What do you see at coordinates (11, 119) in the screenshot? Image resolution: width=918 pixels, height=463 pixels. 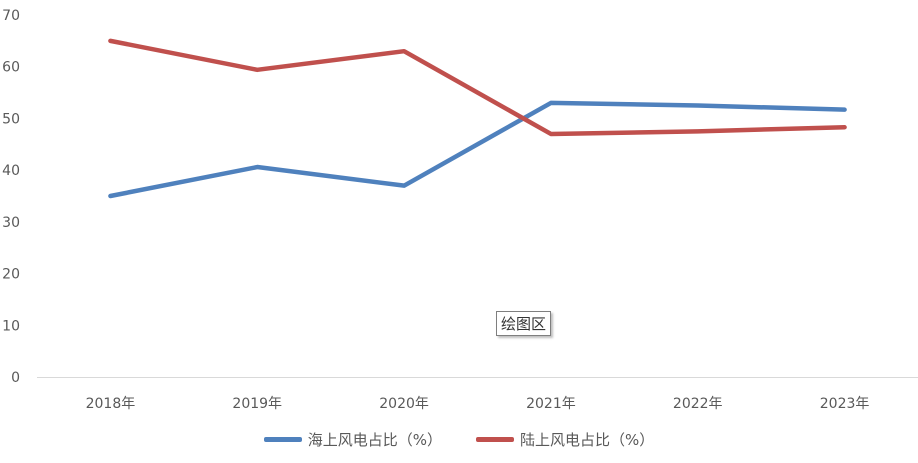 I see `y-tick-label: 50` at bounding box center [11, 119].